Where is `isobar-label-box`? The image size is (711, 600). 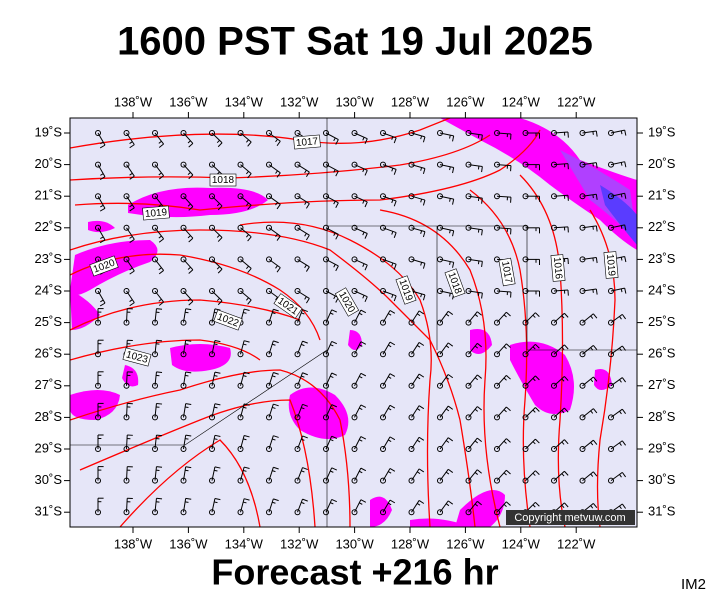
isobar-label-box is located at coordinates (347, 302).